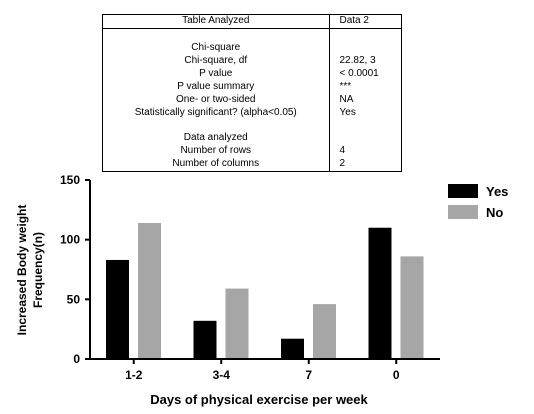 Image resolution: width=534 pixels, height=414 pixels. Describe the element at coordinates (497, 191) in the screenshot. I see `legend-label-yes: Yes` at that location.